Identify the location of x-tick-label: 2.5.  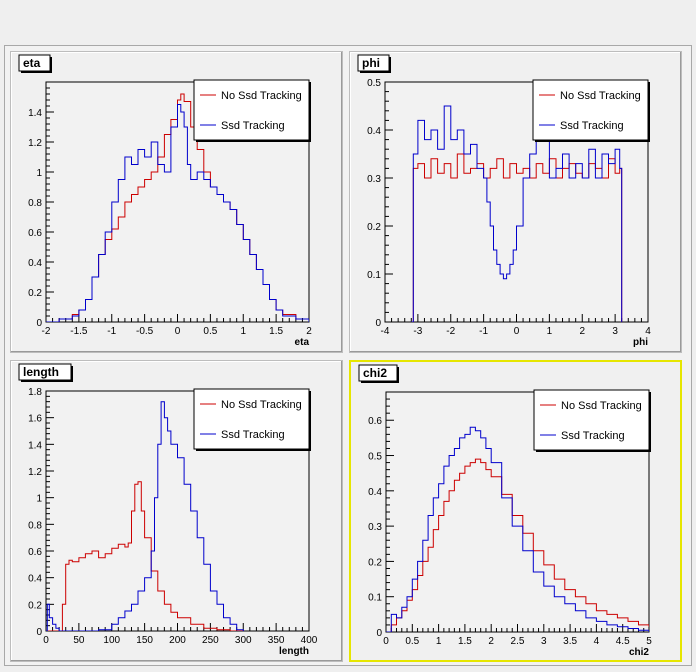
(518, 641).